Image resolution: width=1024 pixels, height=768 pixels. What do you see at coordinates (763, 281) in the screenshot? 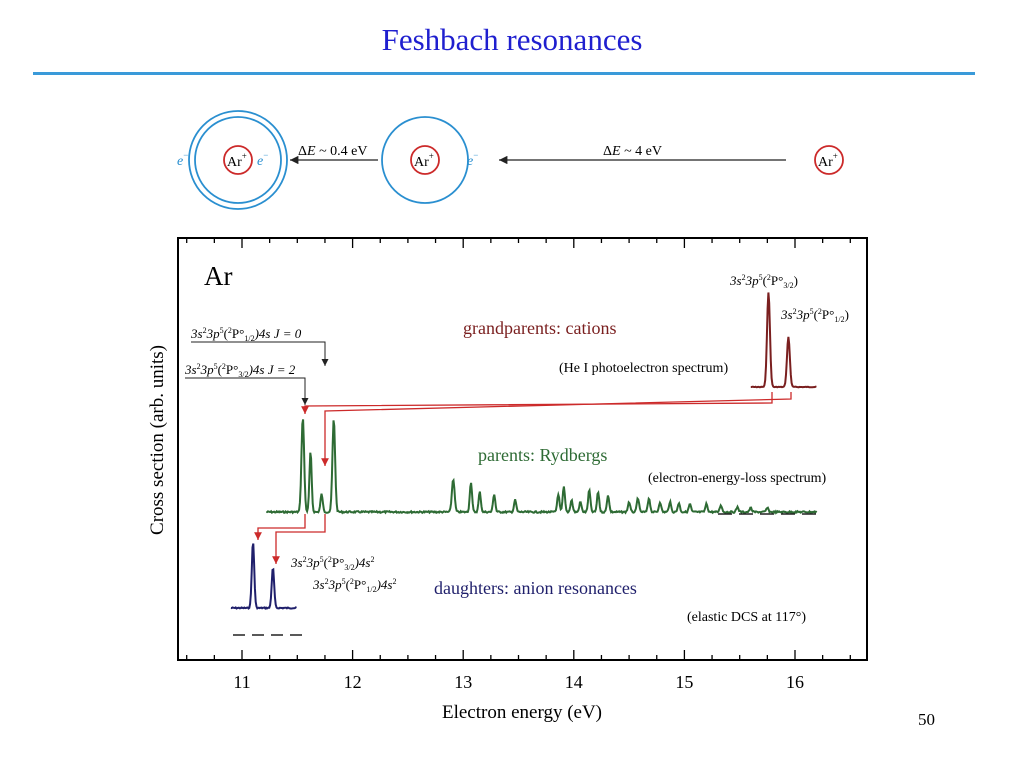
I see `cation-peak1-label: 3s23p5(2P°3/2)` at bounding box center [763, 281].